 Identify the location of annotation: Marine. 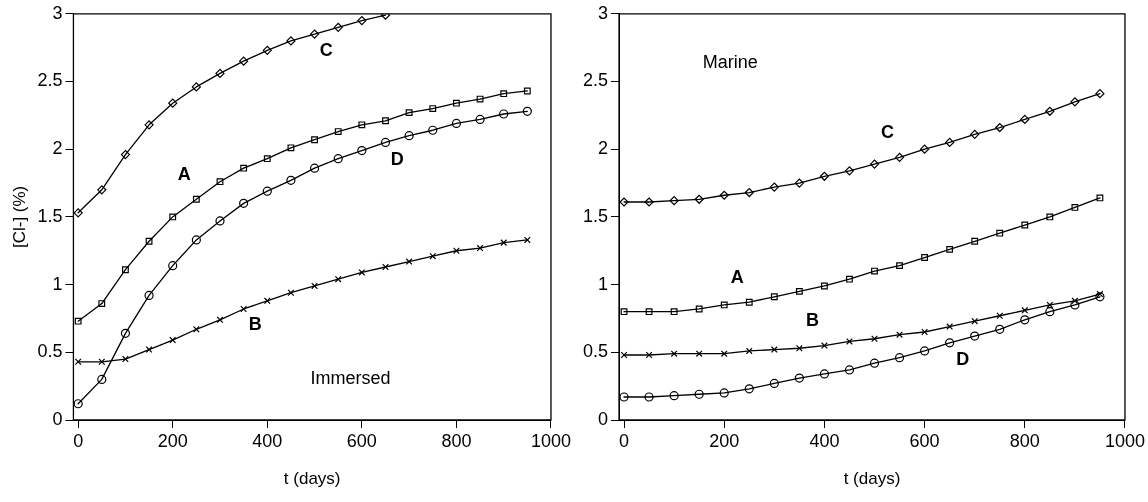
(730, 61).